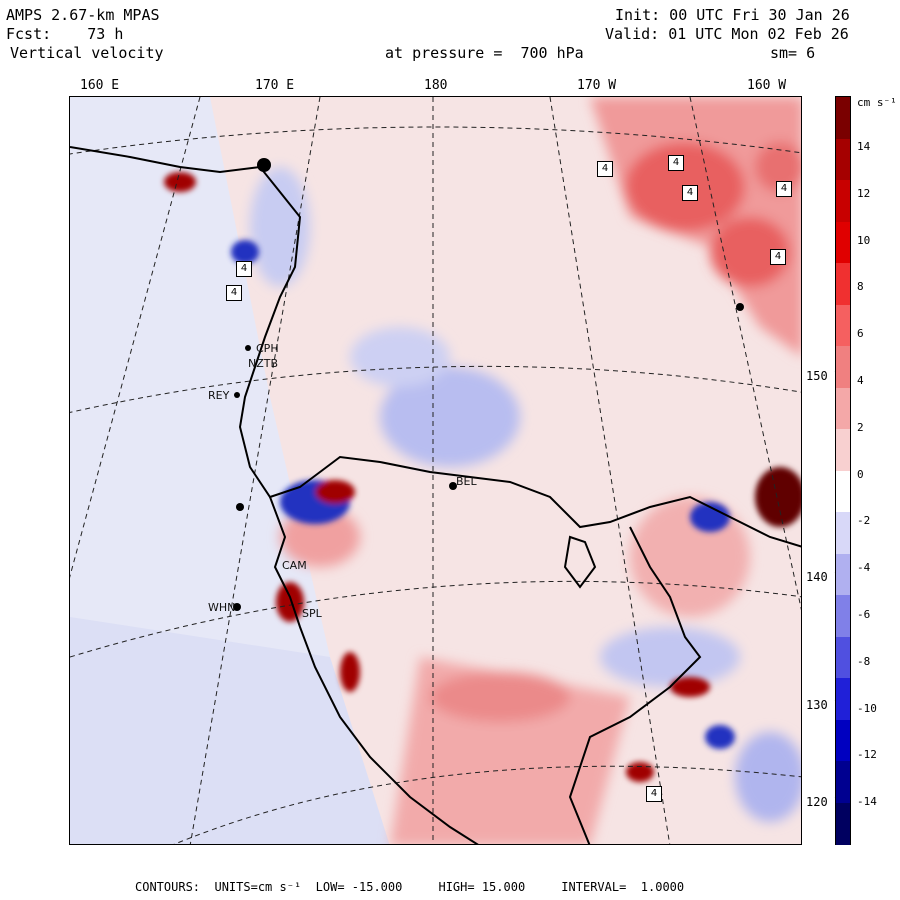  Describe the element at coordinates (864, 193) in the screenshot. I see `colorbar-tick-label: 12` at that location.